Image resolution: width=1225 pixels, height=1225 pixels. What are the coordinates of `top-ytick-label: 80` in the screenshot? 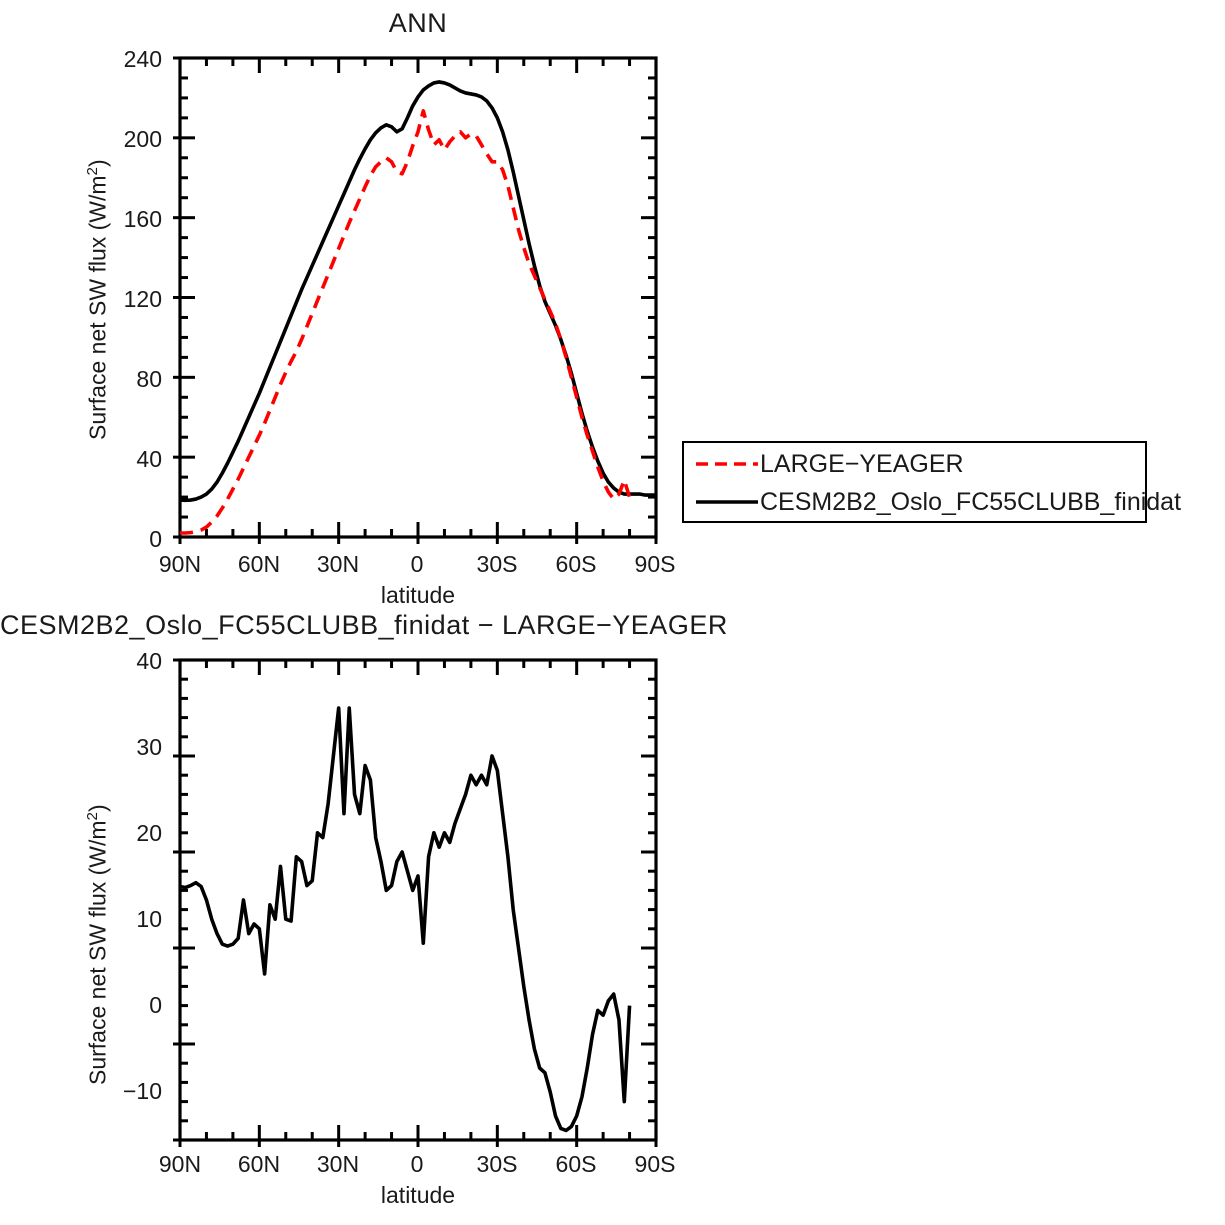 It's located at (149, 379).